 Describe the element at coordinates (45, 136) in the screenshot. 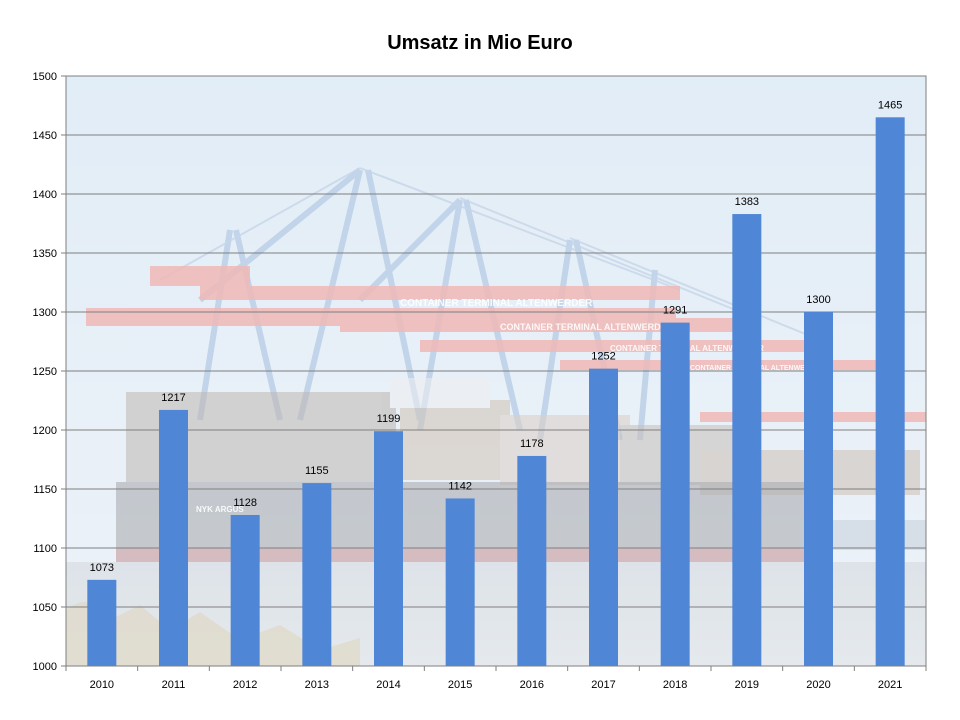

I see `y-tick-label: 1450` at that location.